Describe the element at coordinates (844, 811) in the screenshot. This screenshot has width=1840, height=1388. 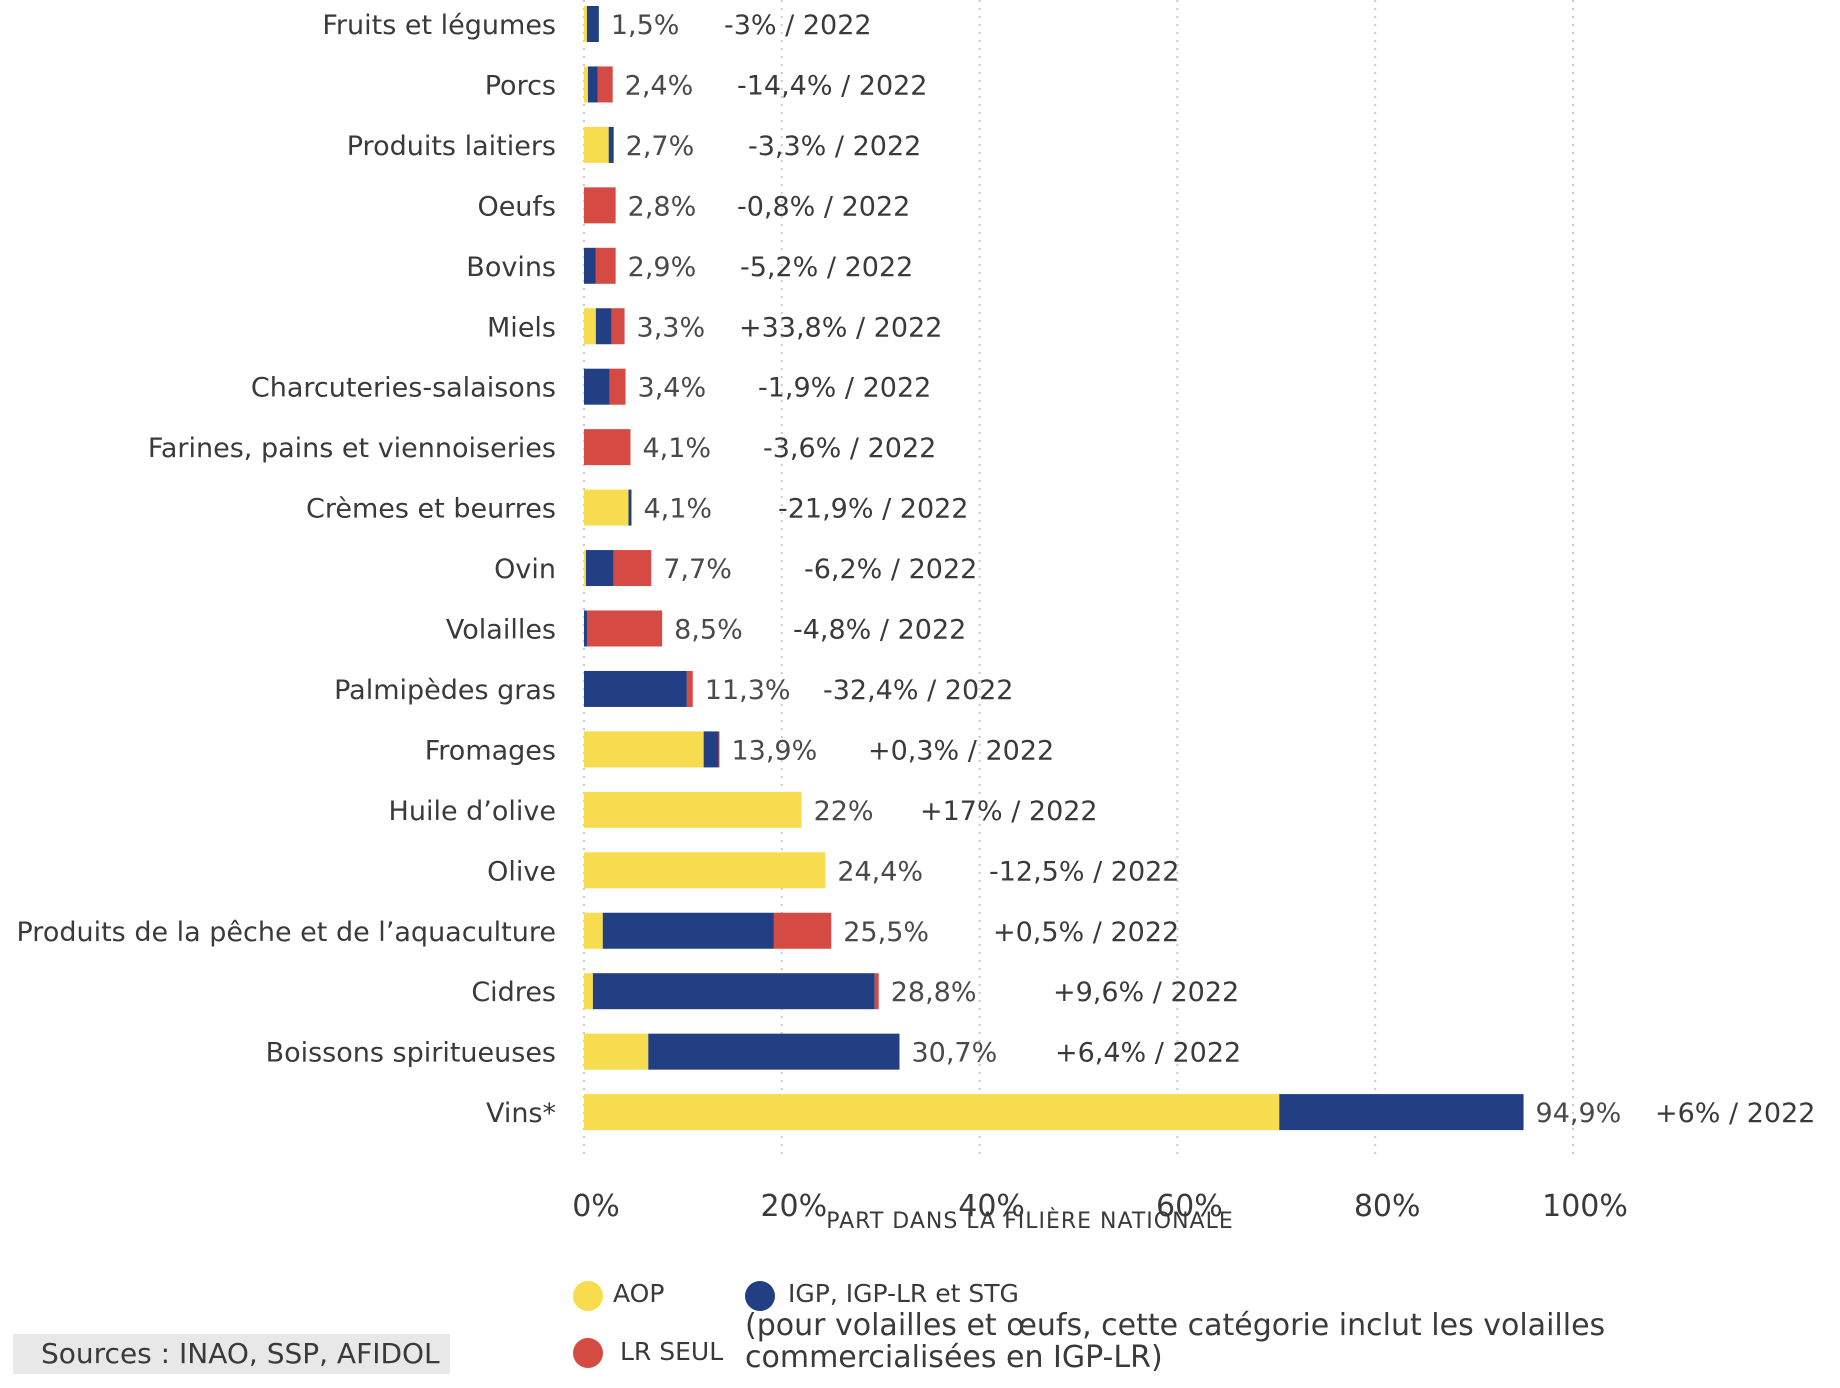
I see `total-label: 22%` at that location.